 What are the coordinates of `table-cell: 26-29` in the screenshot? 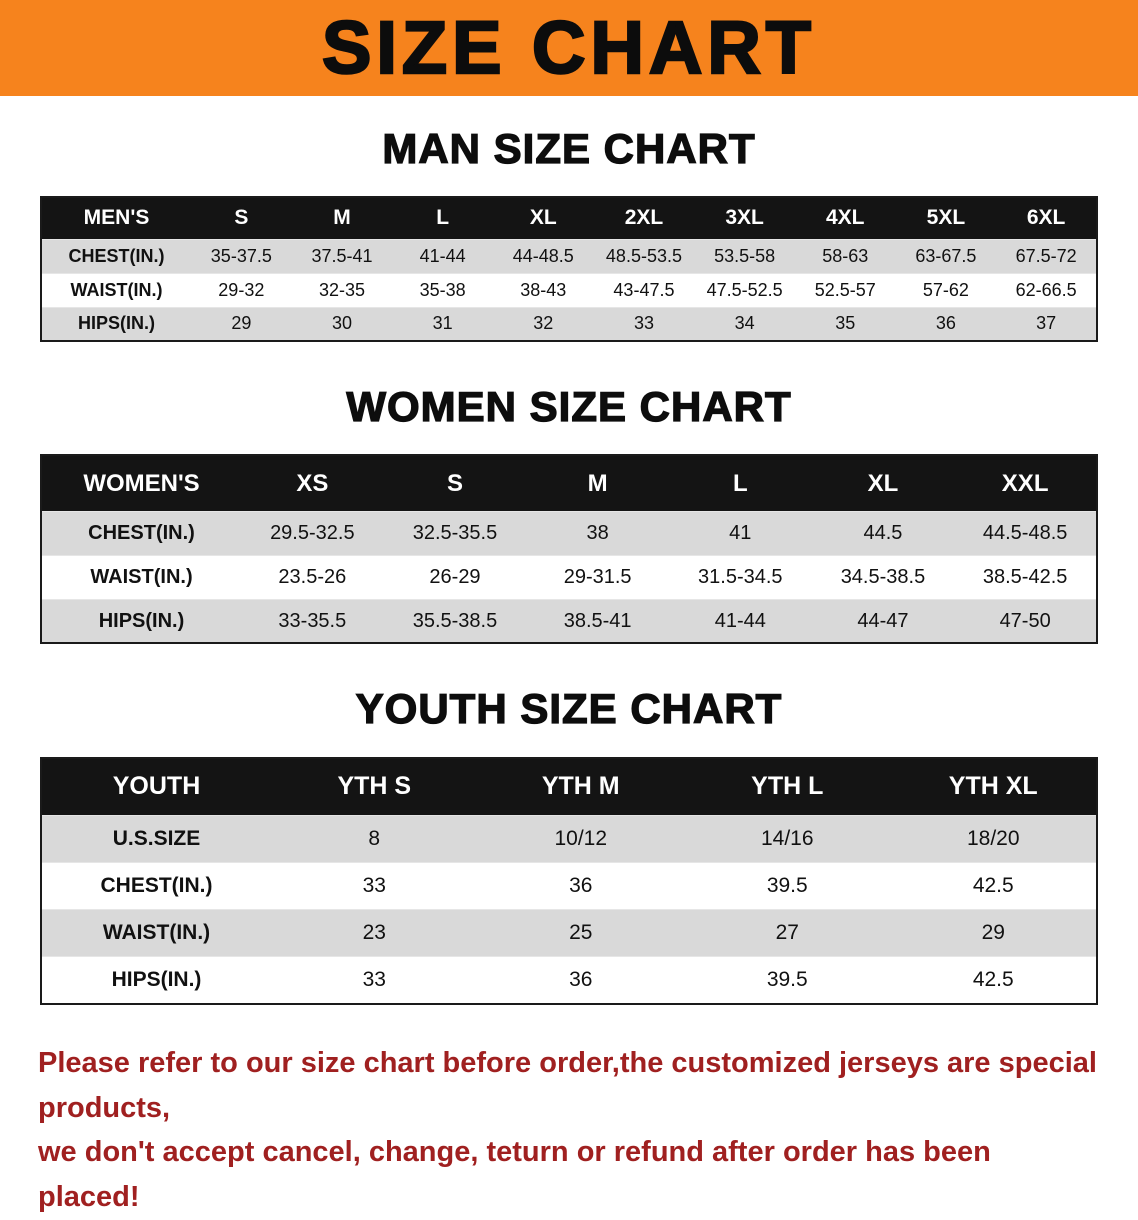 It's located at (455, 576).